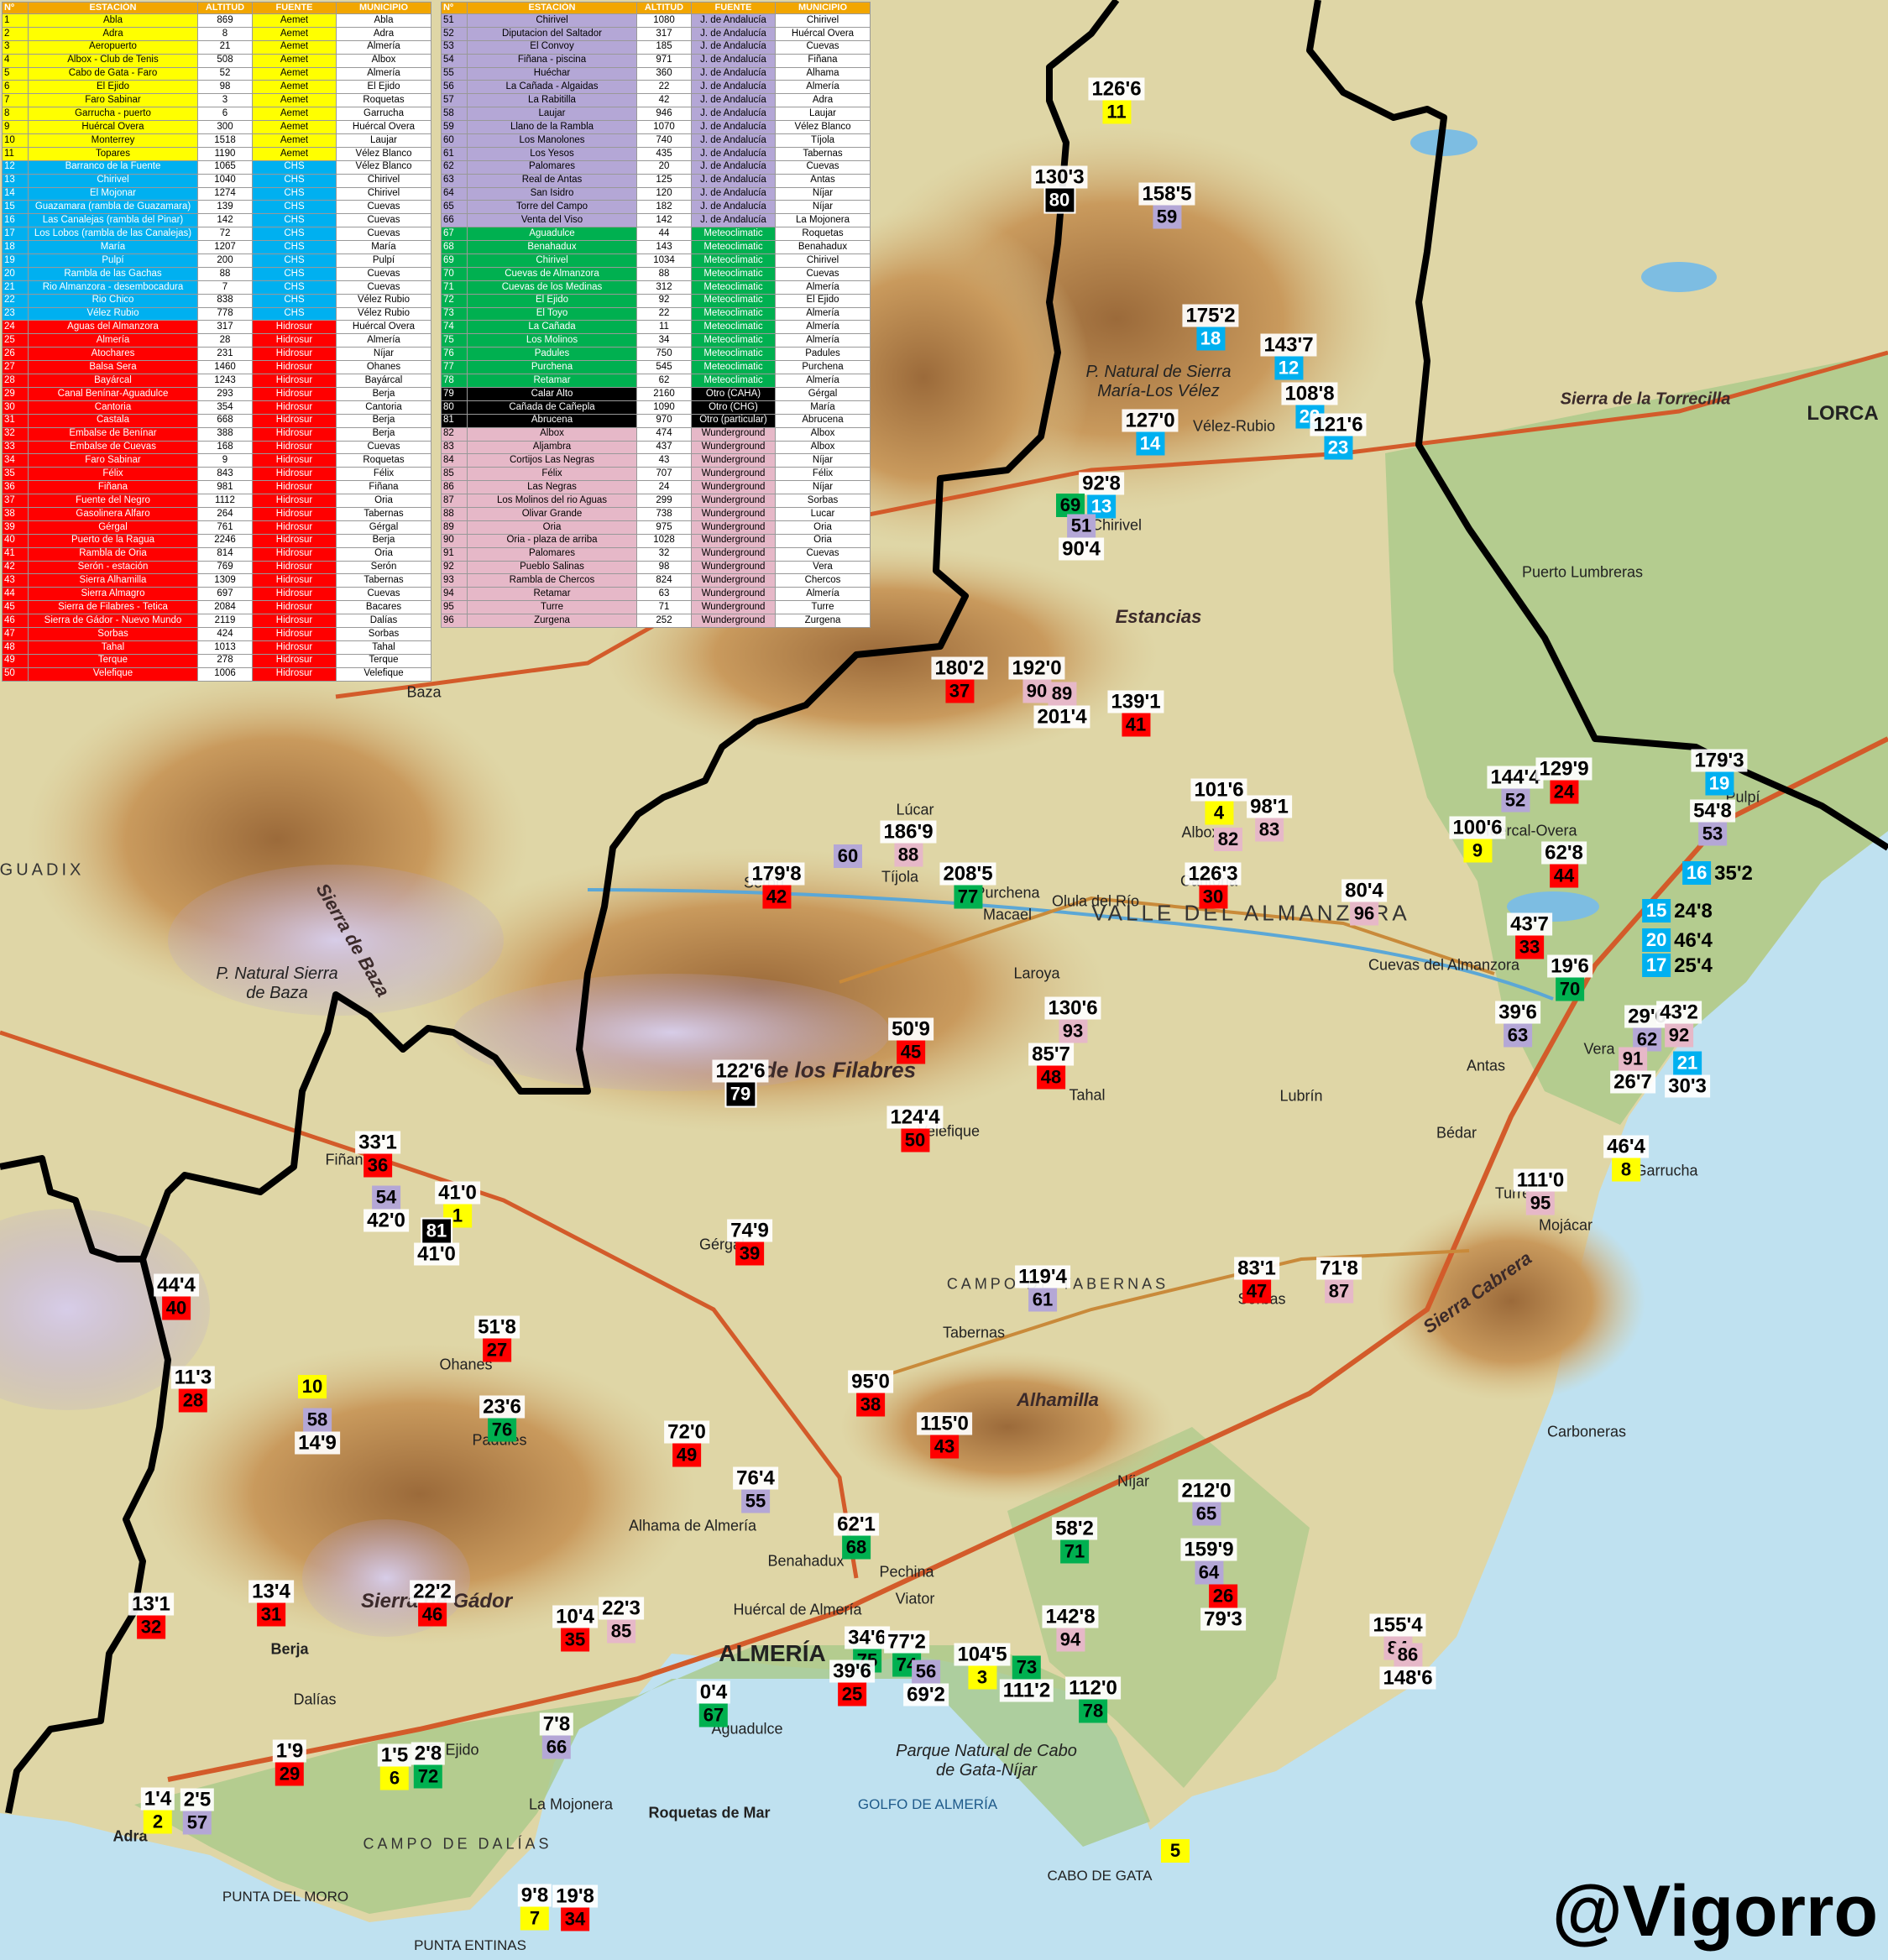 This screenshot has width=1888, height=1960. What do you see at coordinates (967, 897) in the screenshot?
I see `station-id-badge: 77` at bounding box center [967, 897].